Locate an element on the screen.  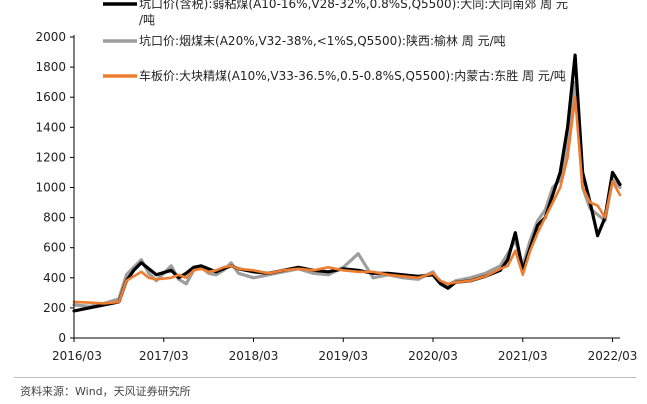
y-tick-label: 1800 is located at coordinates (50, 67).